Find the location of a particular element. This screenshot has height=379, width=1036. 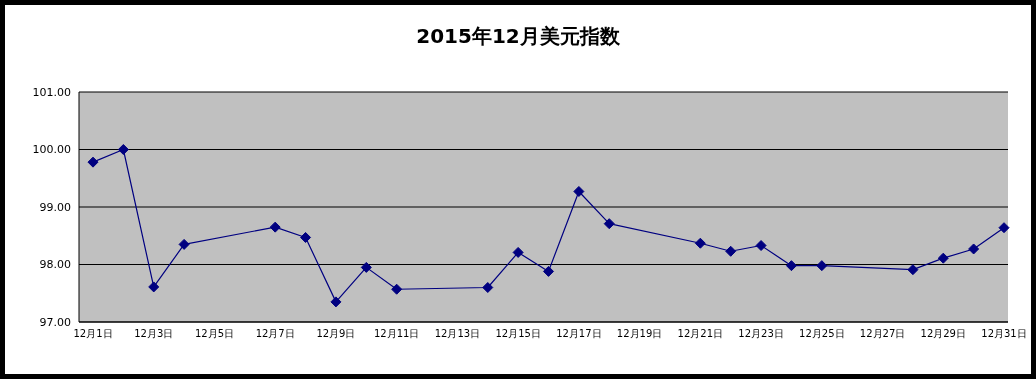

x-tick-label: 12月13日 is located at coordinates (457, 334).